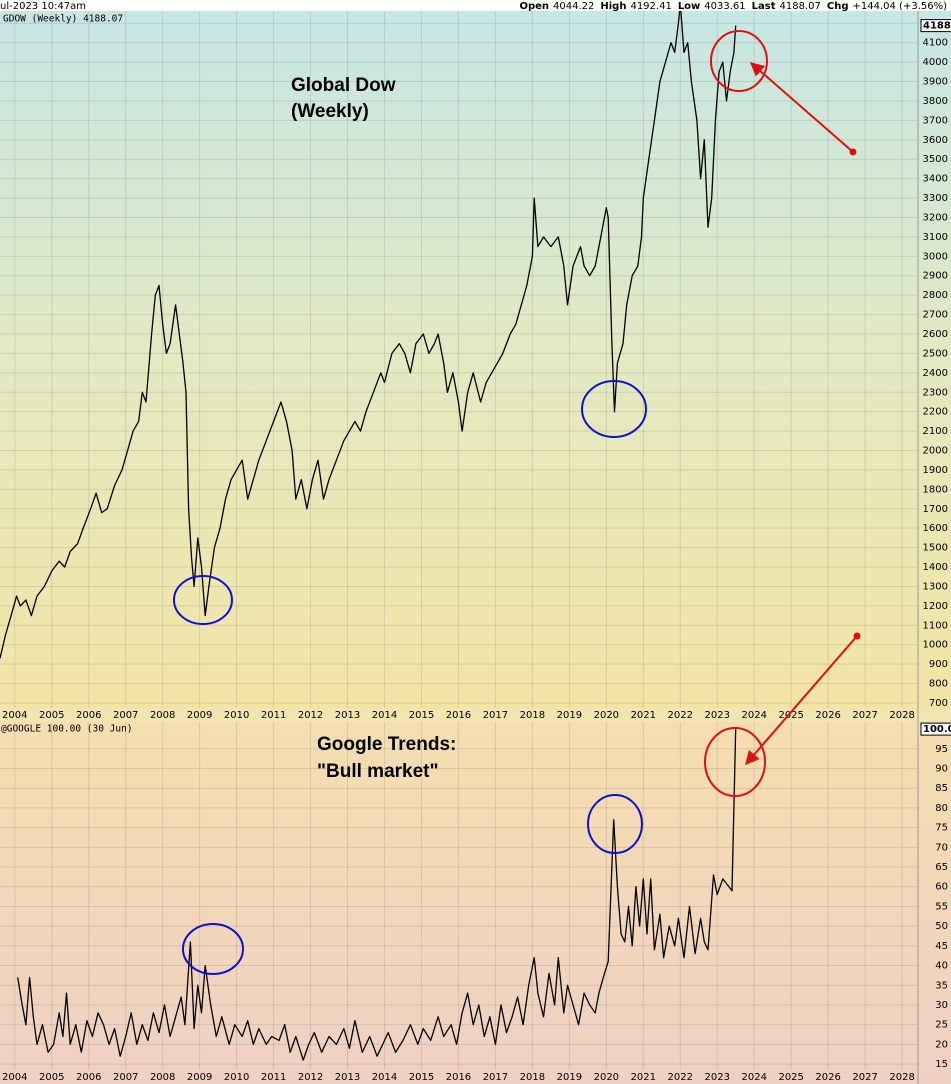 Image resolution: width=951 pixels, height=1084 pixels. What do you see at coordinates (347, 1077) in the screenshot?
I see `x-tick-label: 2013` at bounding box center [347, 1077].